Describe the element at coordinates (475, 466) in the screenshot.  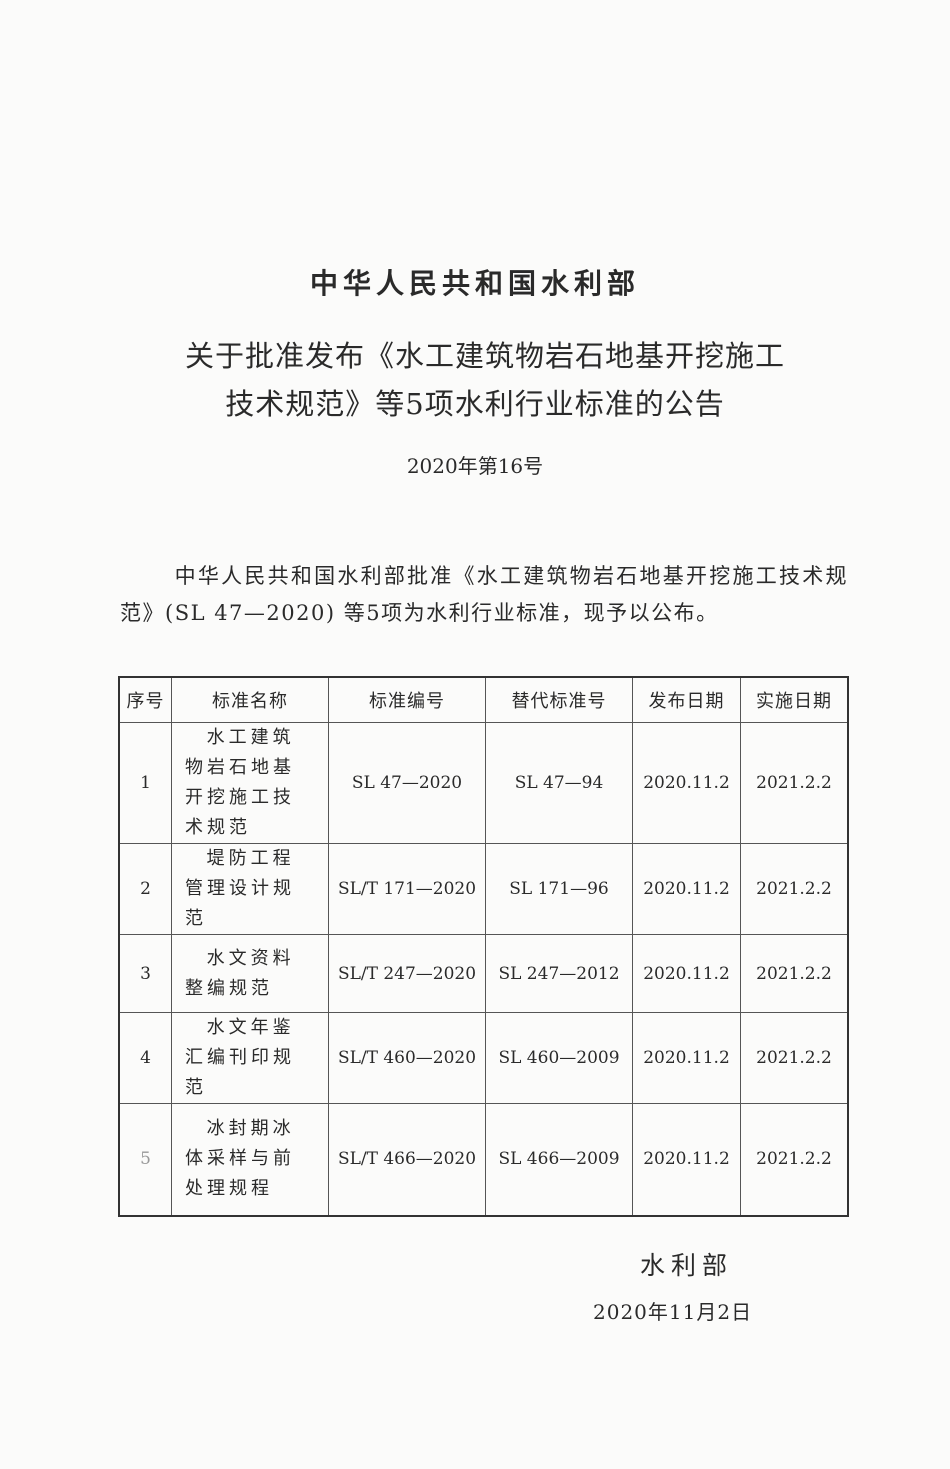
I see `announcement-number: 2020年第16号` at that location.